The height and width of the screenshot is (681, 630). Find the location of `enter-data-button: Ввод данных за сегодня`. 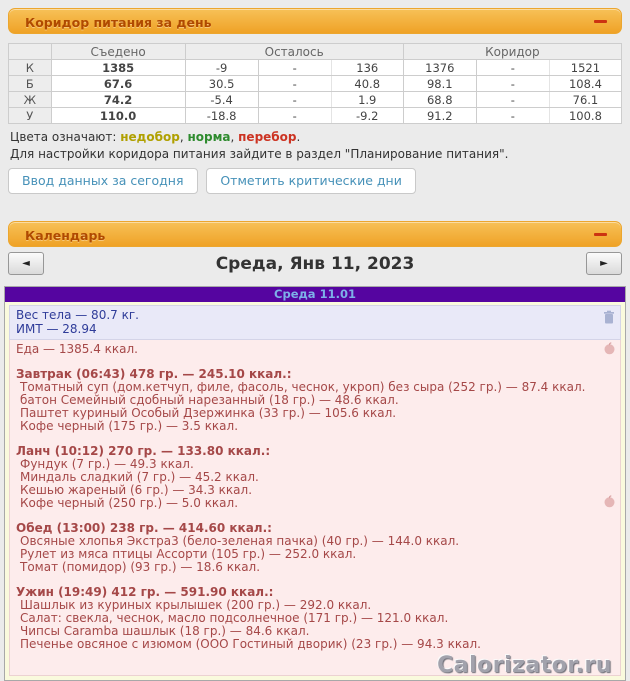

enter-data-button: Ввод данных за сегодня is located at coordinates (103, 181).